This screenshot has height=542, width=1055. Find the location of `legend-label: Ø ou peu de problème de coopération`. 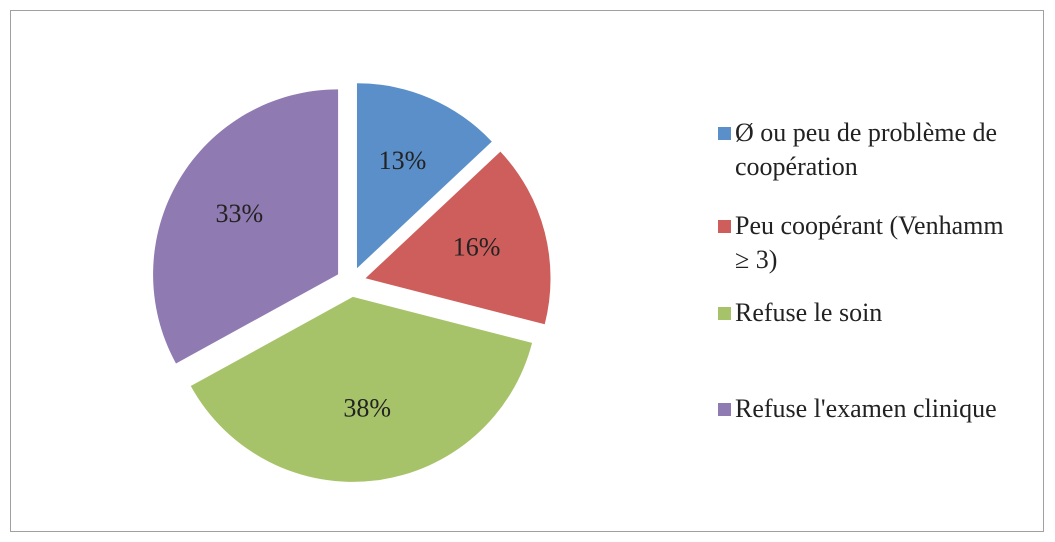

legend-label: Ø ou peu de problème de coopération is located at coordinates (866, 149).